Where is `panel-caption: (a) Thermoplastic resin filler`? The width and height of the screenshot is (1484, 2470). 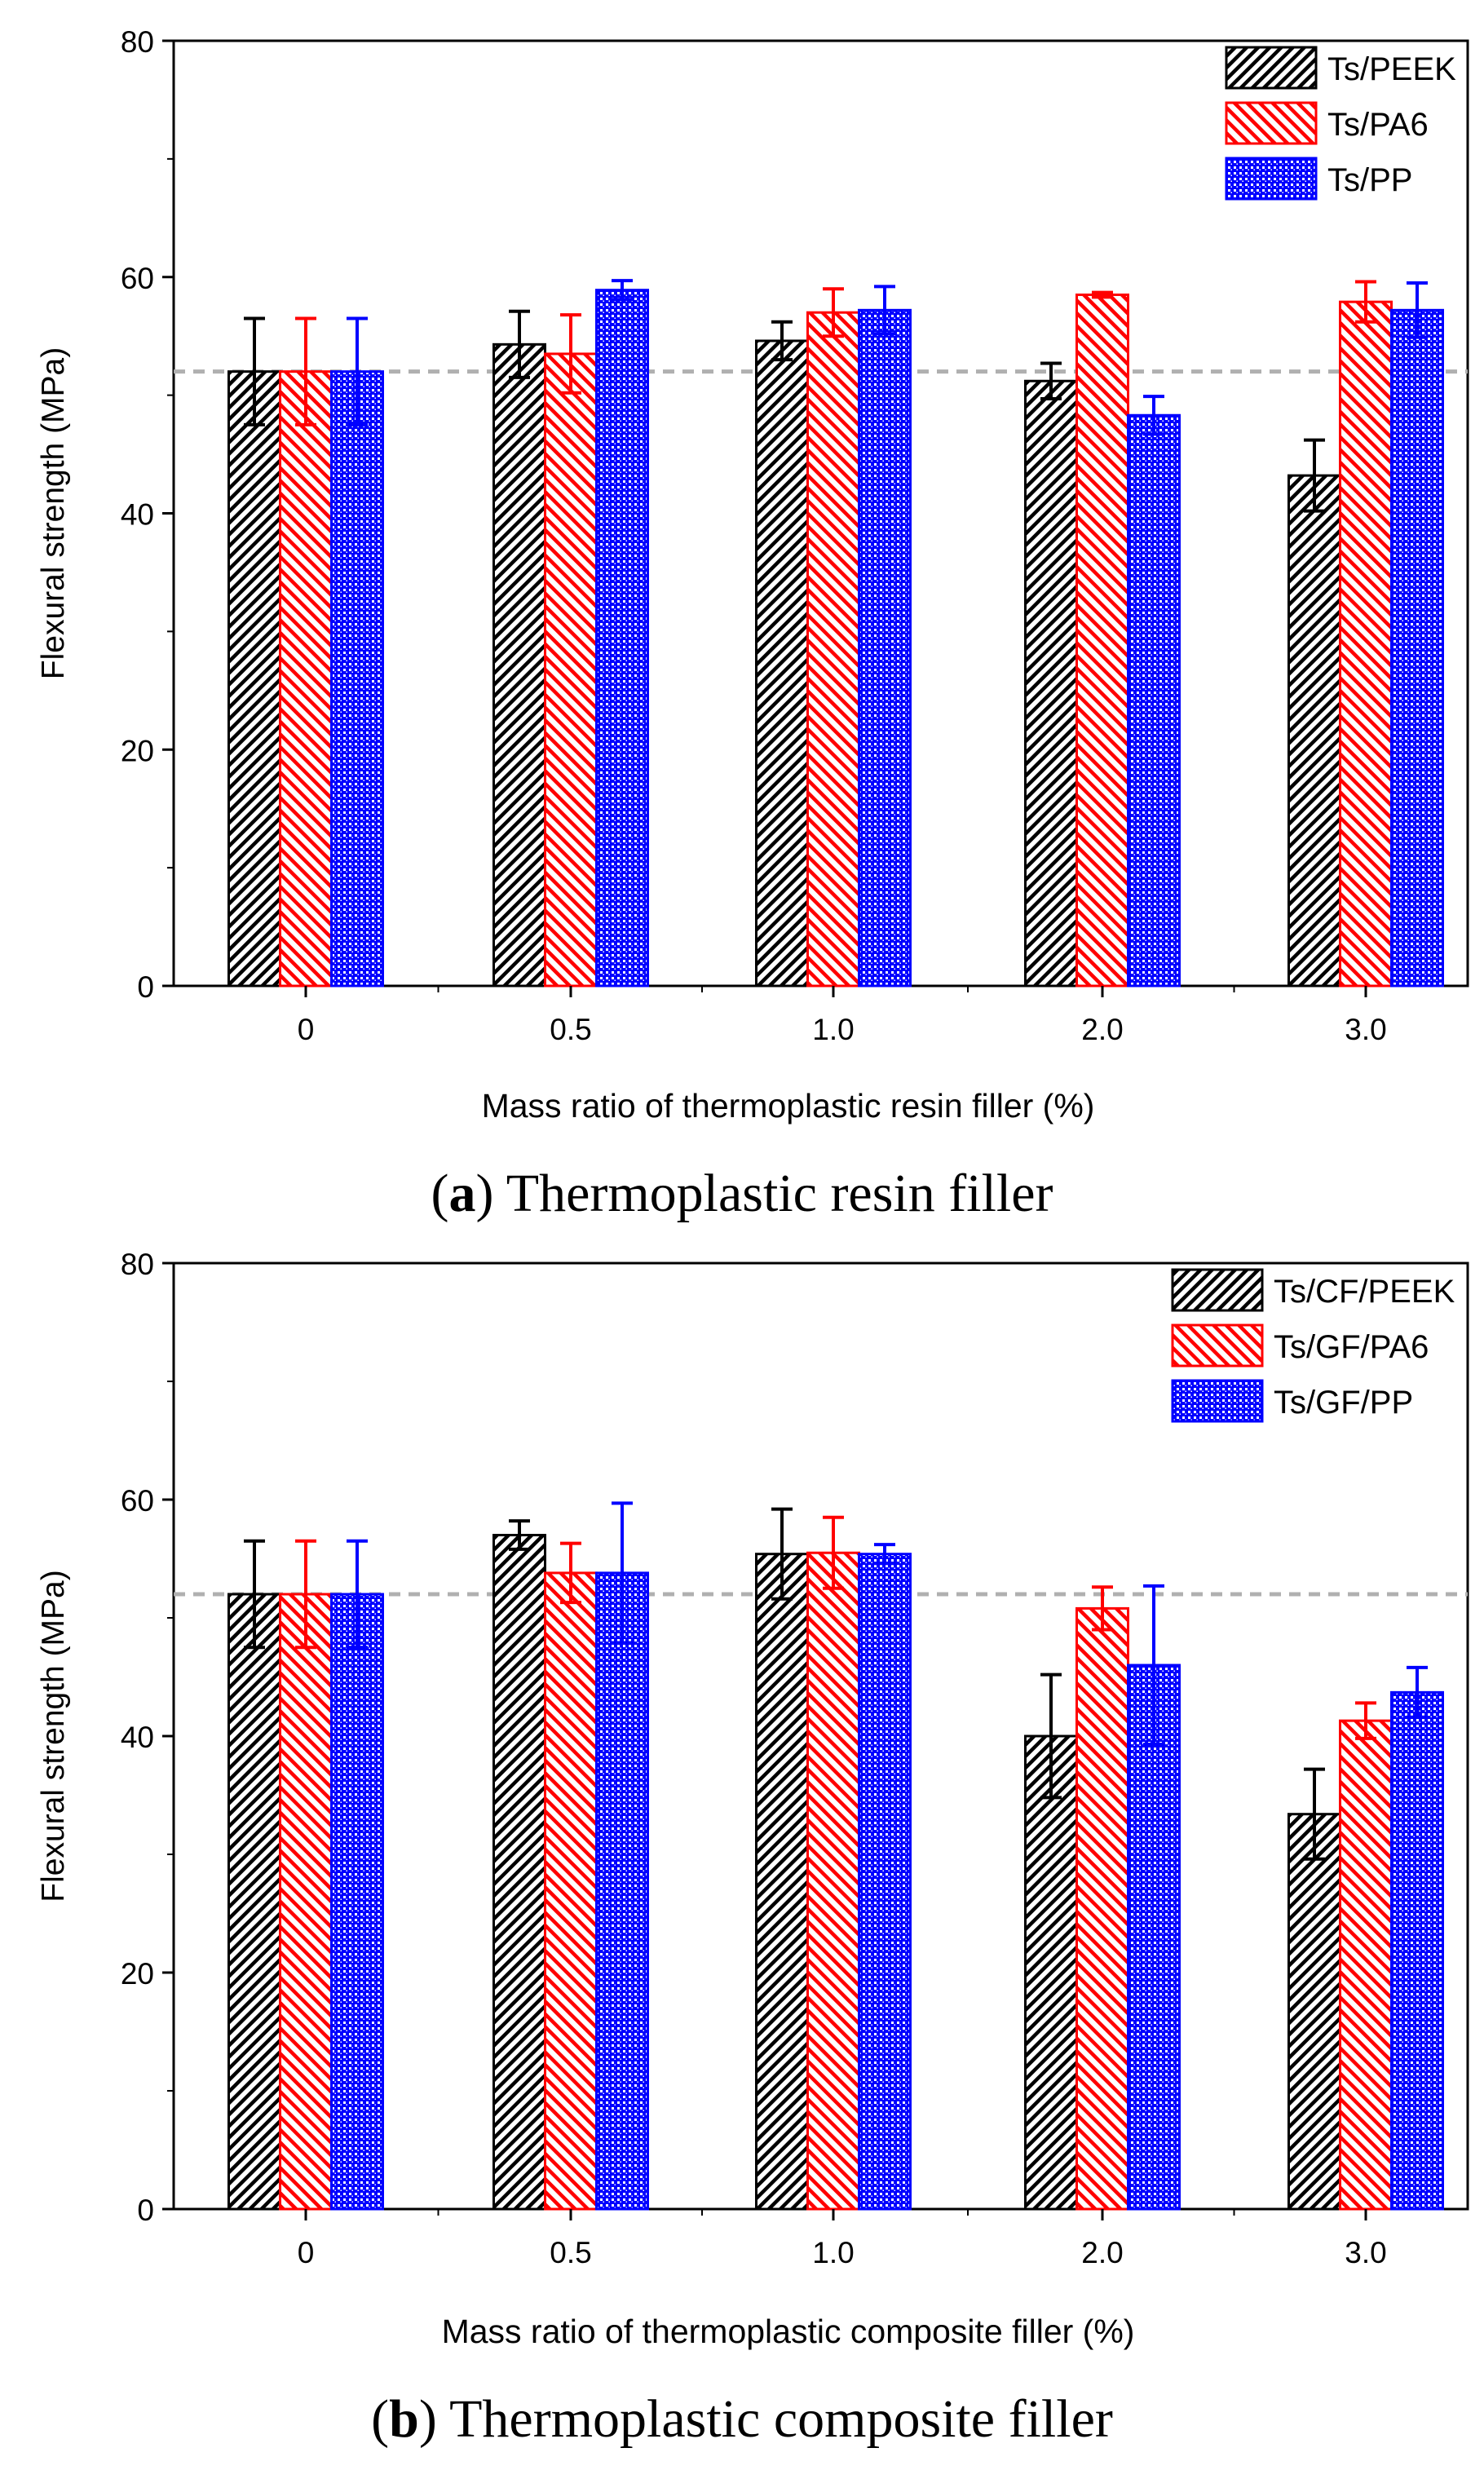 panel-caption: (a) Thermoplastic resin filler is located at coordinates (742, 1193).